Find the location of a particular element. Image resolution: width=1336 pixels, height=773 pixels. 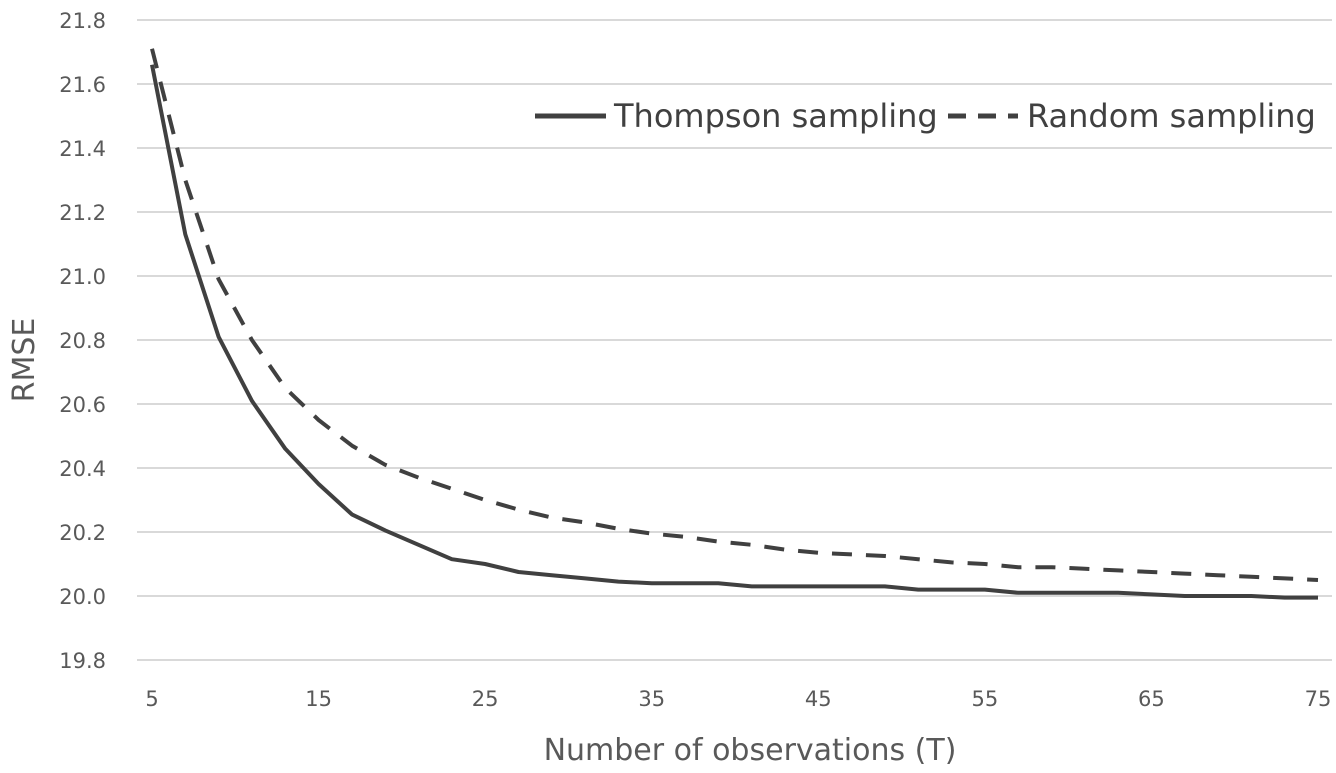

y-tick-label: 21.2 is located at coordinates (82, 213).